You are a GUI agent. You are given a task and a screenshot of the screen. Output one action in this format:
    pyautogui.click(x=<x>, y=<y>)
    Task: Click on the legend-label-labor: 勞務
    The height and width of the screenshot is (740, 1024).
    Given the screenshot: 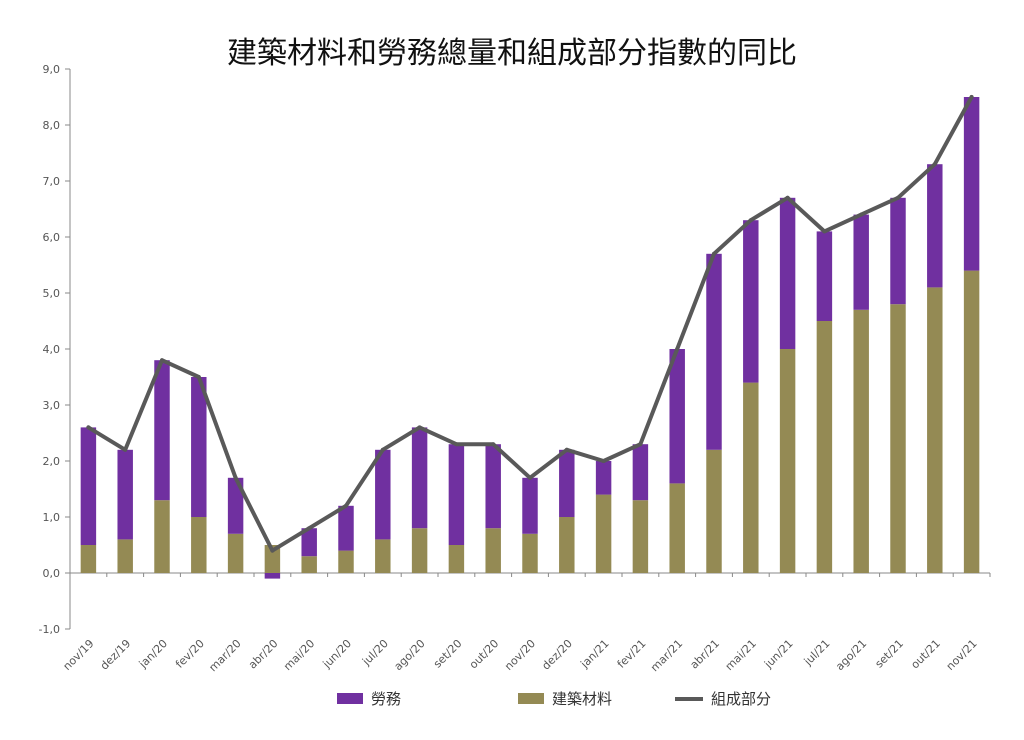 What is the action you would take?
    pyautogui.click(x=386, y=699)
    